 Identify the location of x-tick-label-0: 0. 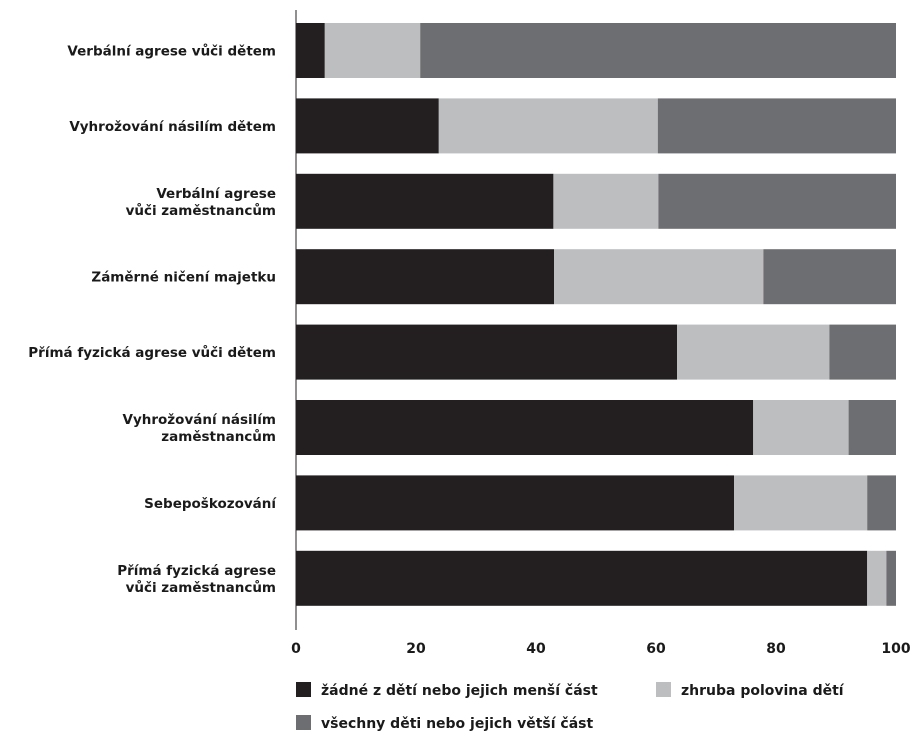
(296, 649).